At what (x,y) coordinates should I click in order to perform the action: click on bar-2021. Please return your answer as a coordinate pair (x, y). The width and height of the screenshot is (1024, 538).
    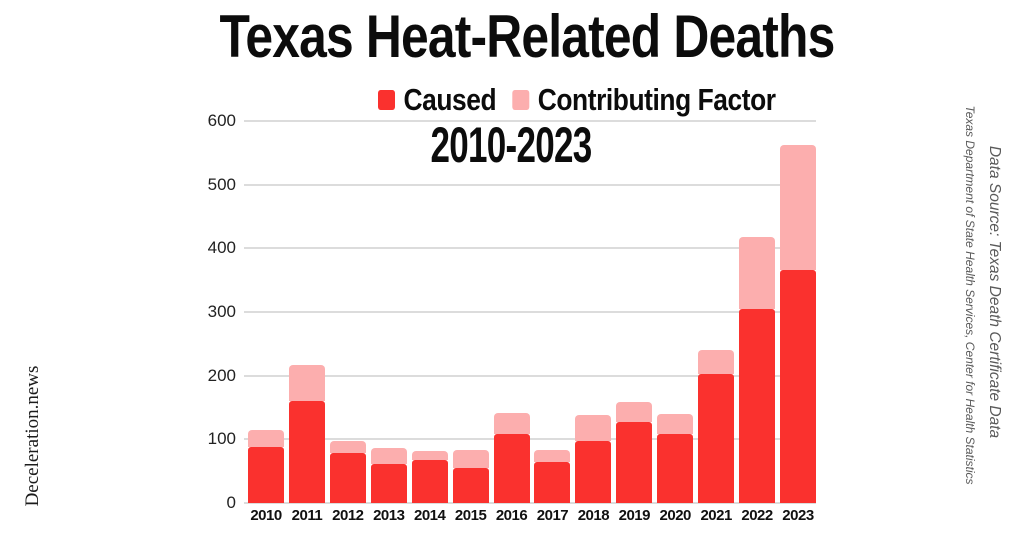
    Looking at the image, I should click on (716, 426).